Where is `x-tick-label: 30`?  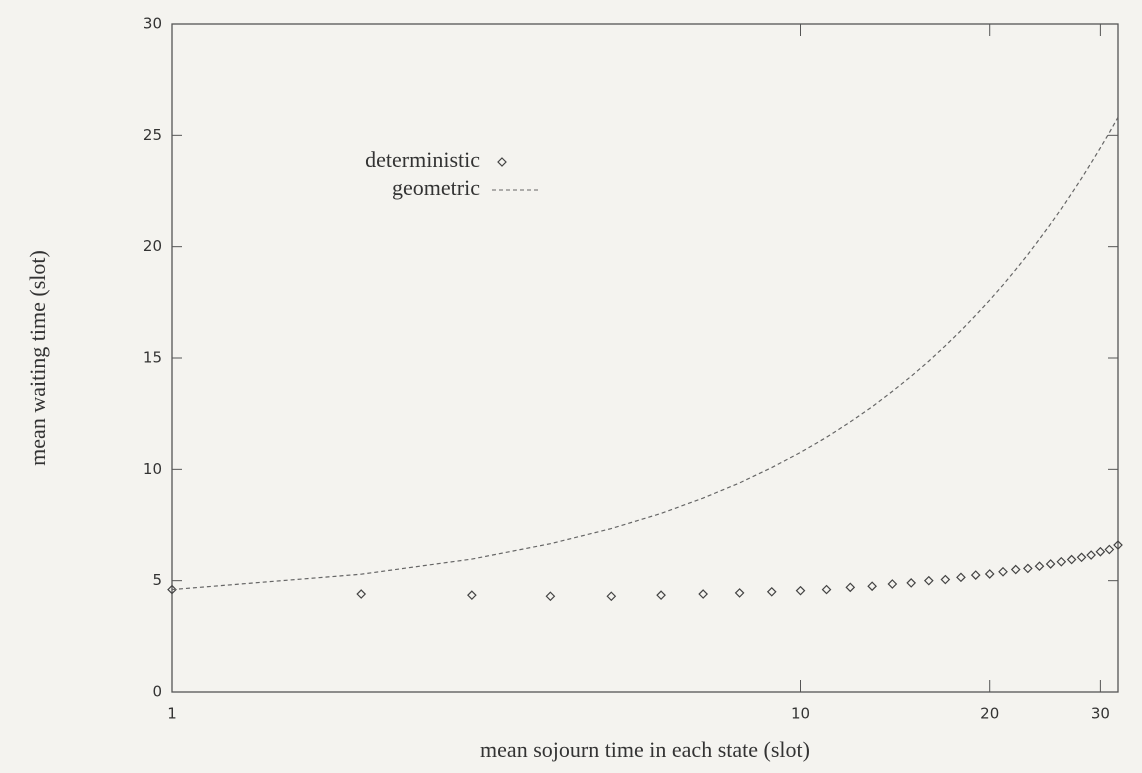
x-tick-label: 30 is located at coordinates (1100, 714).